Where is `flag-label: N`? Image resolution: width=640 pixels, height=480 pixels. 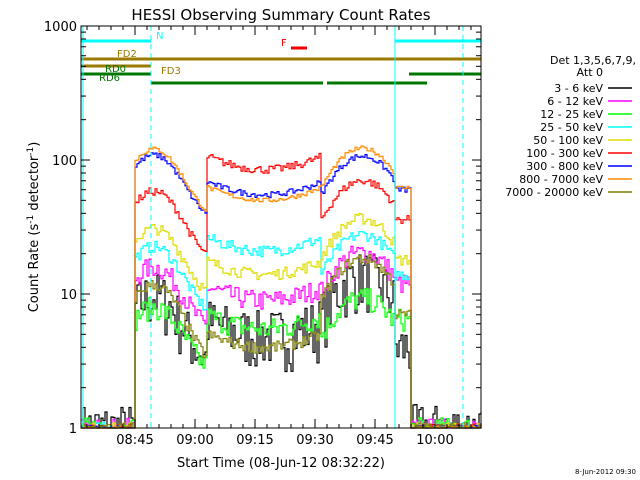 flag-label: N is located at coordinates (159, 36).